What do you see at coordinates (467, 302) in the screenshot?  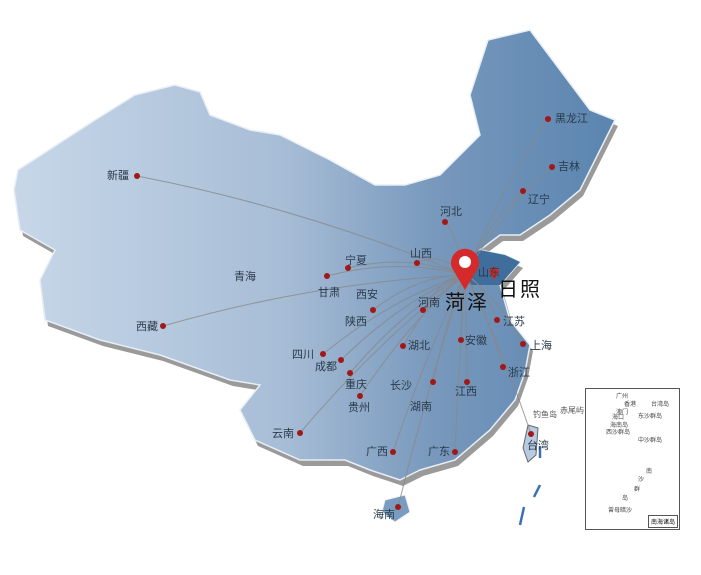 I see `origin-label: 菏泽` at bounding box center [467, 302].